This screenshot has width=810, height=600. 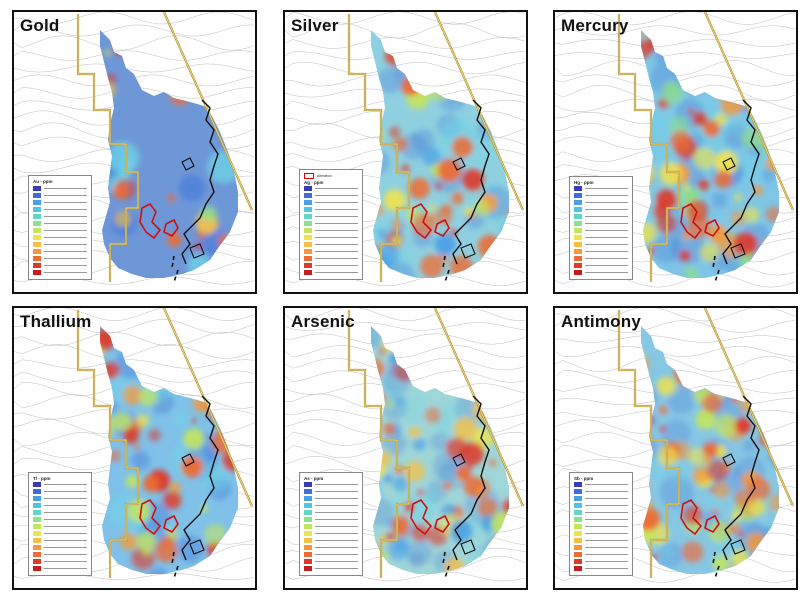 What do you see at coordinates (42, 478) in the screenshot?
I see `legend-title: Tl - ppm` at bounding box center [42, 478].